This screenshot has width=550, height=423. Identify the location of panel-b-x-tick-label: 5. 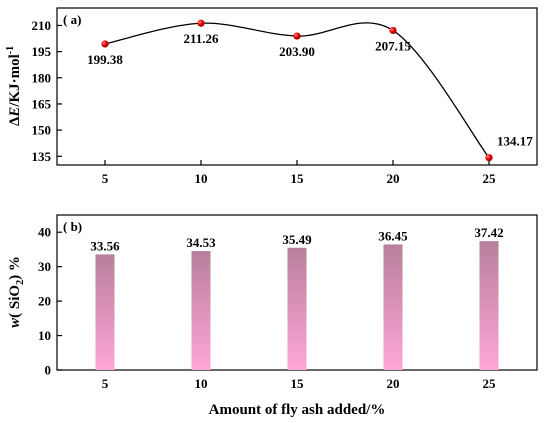
(105, 383).